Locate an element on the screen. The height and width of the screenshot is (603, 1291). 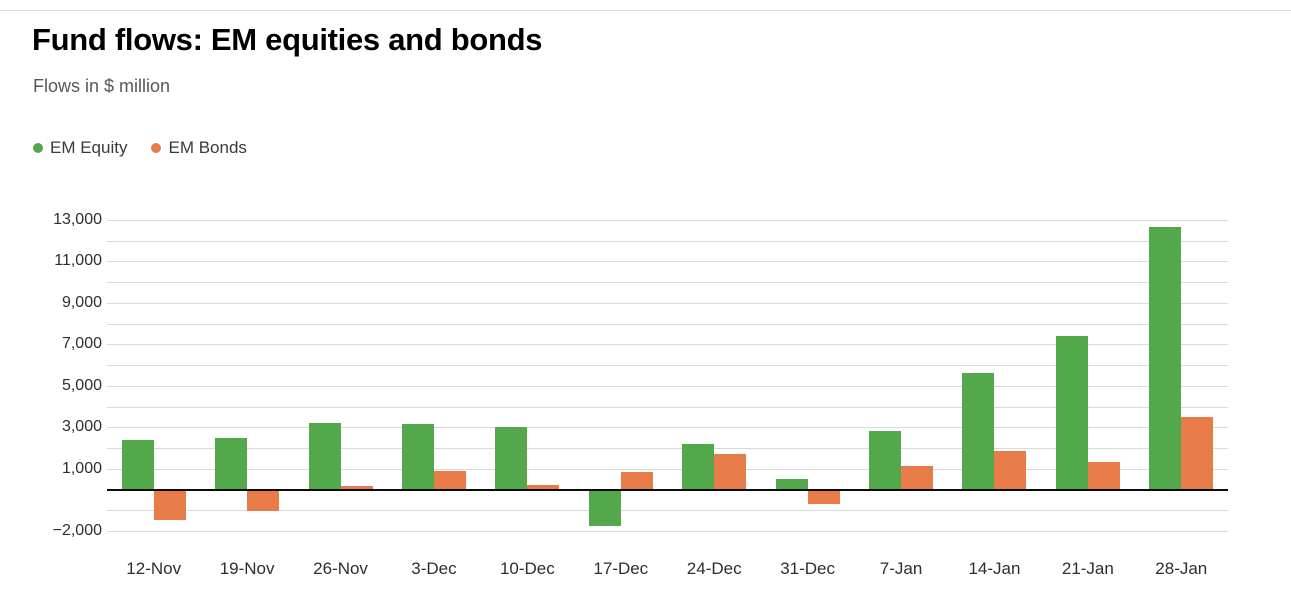
x-tick-label-26-Nov: 26-Nov is located at coordinates (340, 568).